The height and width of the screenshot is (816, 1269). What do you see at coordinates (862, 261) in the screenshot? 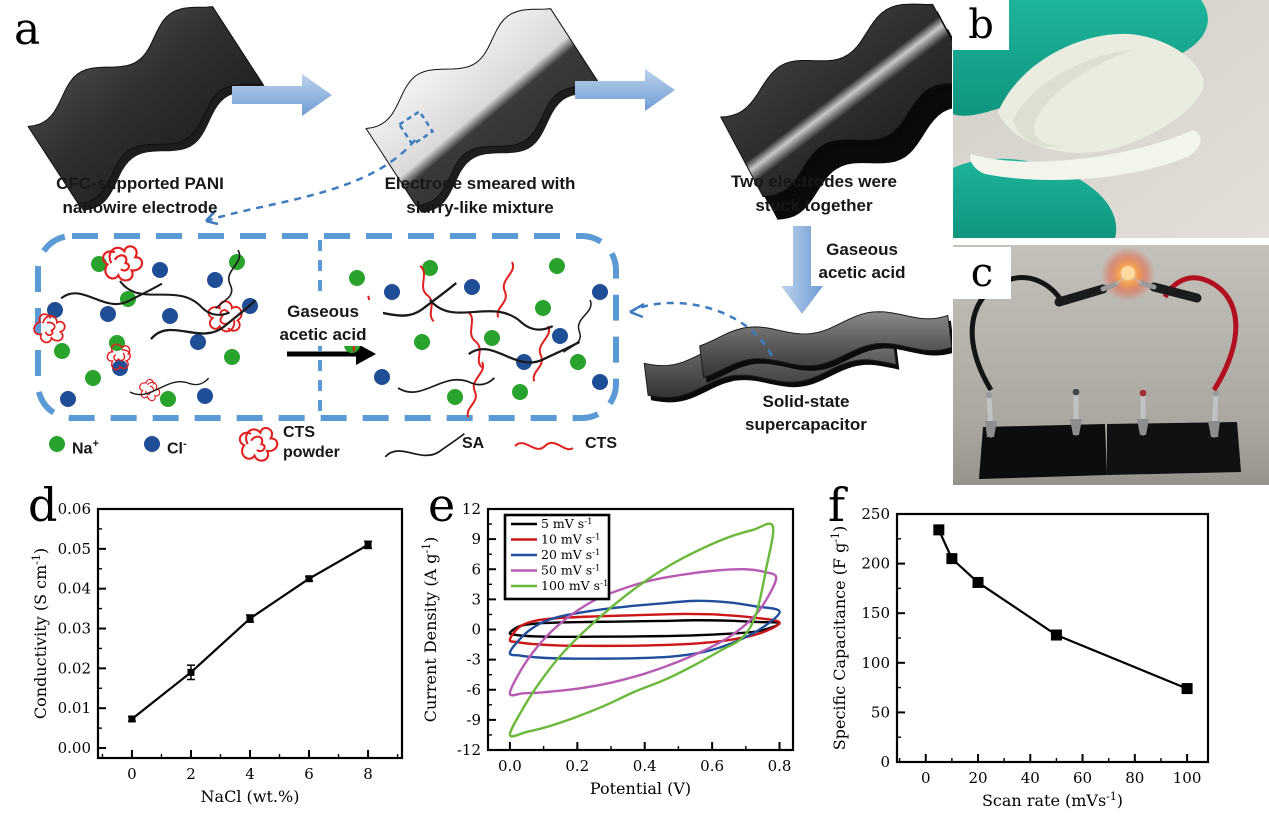
I see `caption-gaseous-right: Gaseous acetic acid` at bounding box center [862, 261].